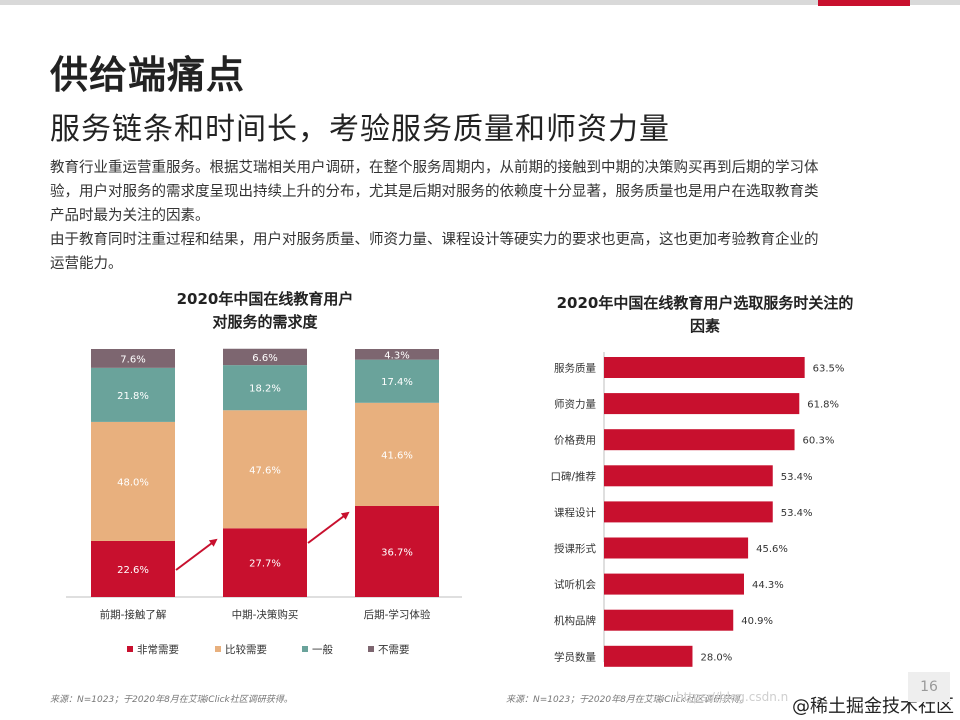 The width and height of the screenshot is (960, 720). Describe the element at coordinates (929, 687) in the screenshot. I see `page-number: 16` at that location.